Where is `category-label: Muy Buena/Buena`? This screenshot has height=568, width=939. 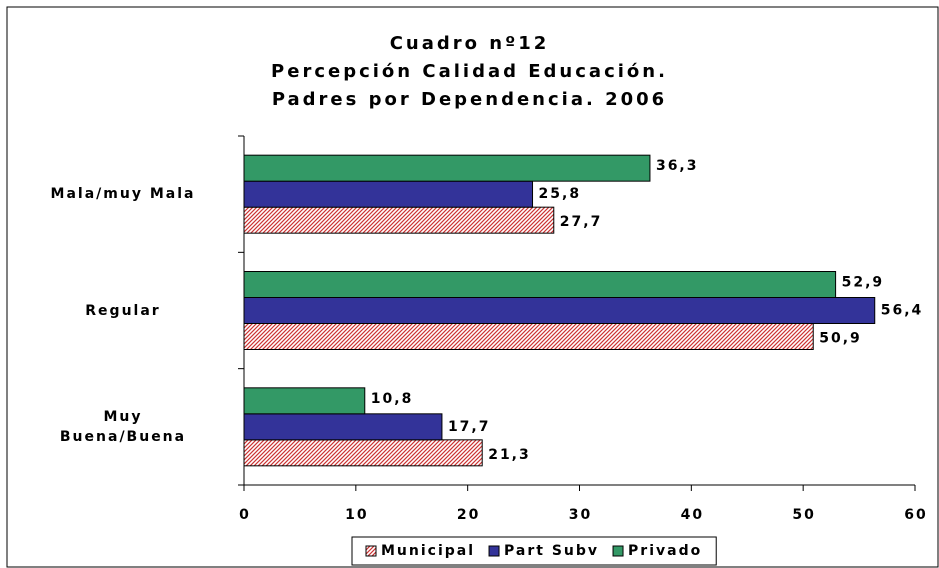
category-label: Muy Buena/Buena is located at coordinates (123, 426).